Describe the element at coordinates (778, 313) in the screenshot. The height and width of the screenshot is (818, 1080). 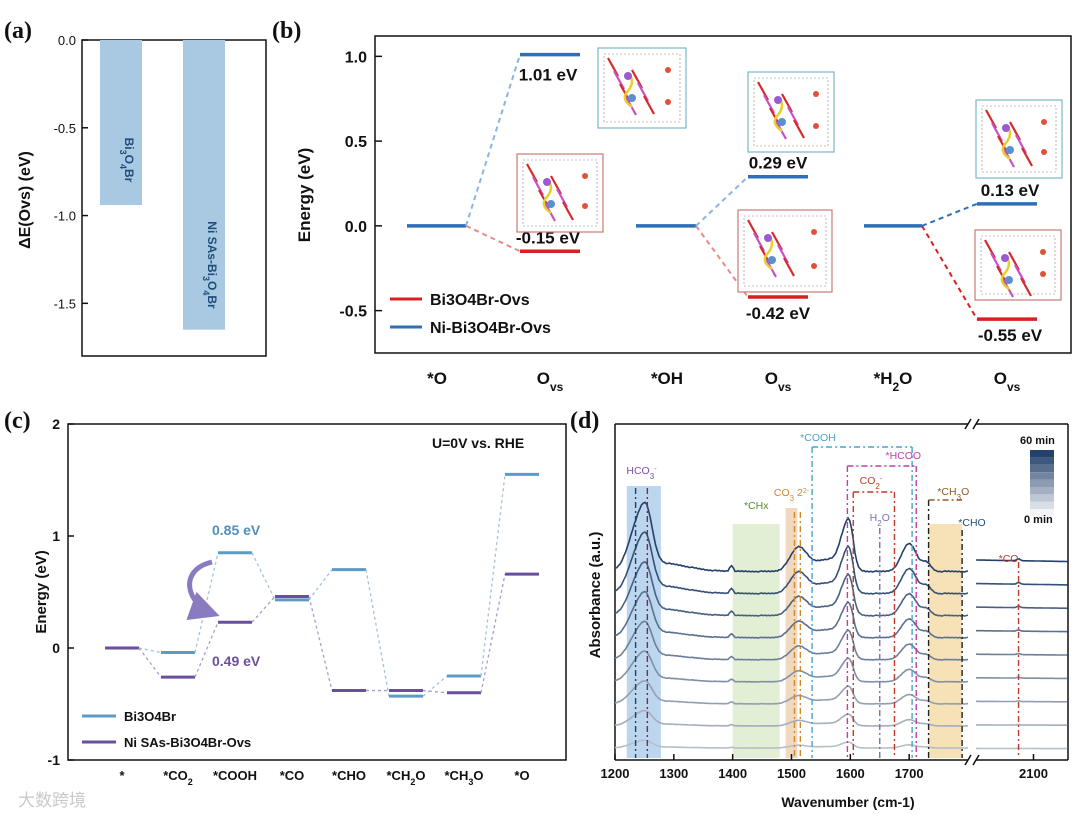
I see `energy-label-bi-1: -0.42 eV` at that location.